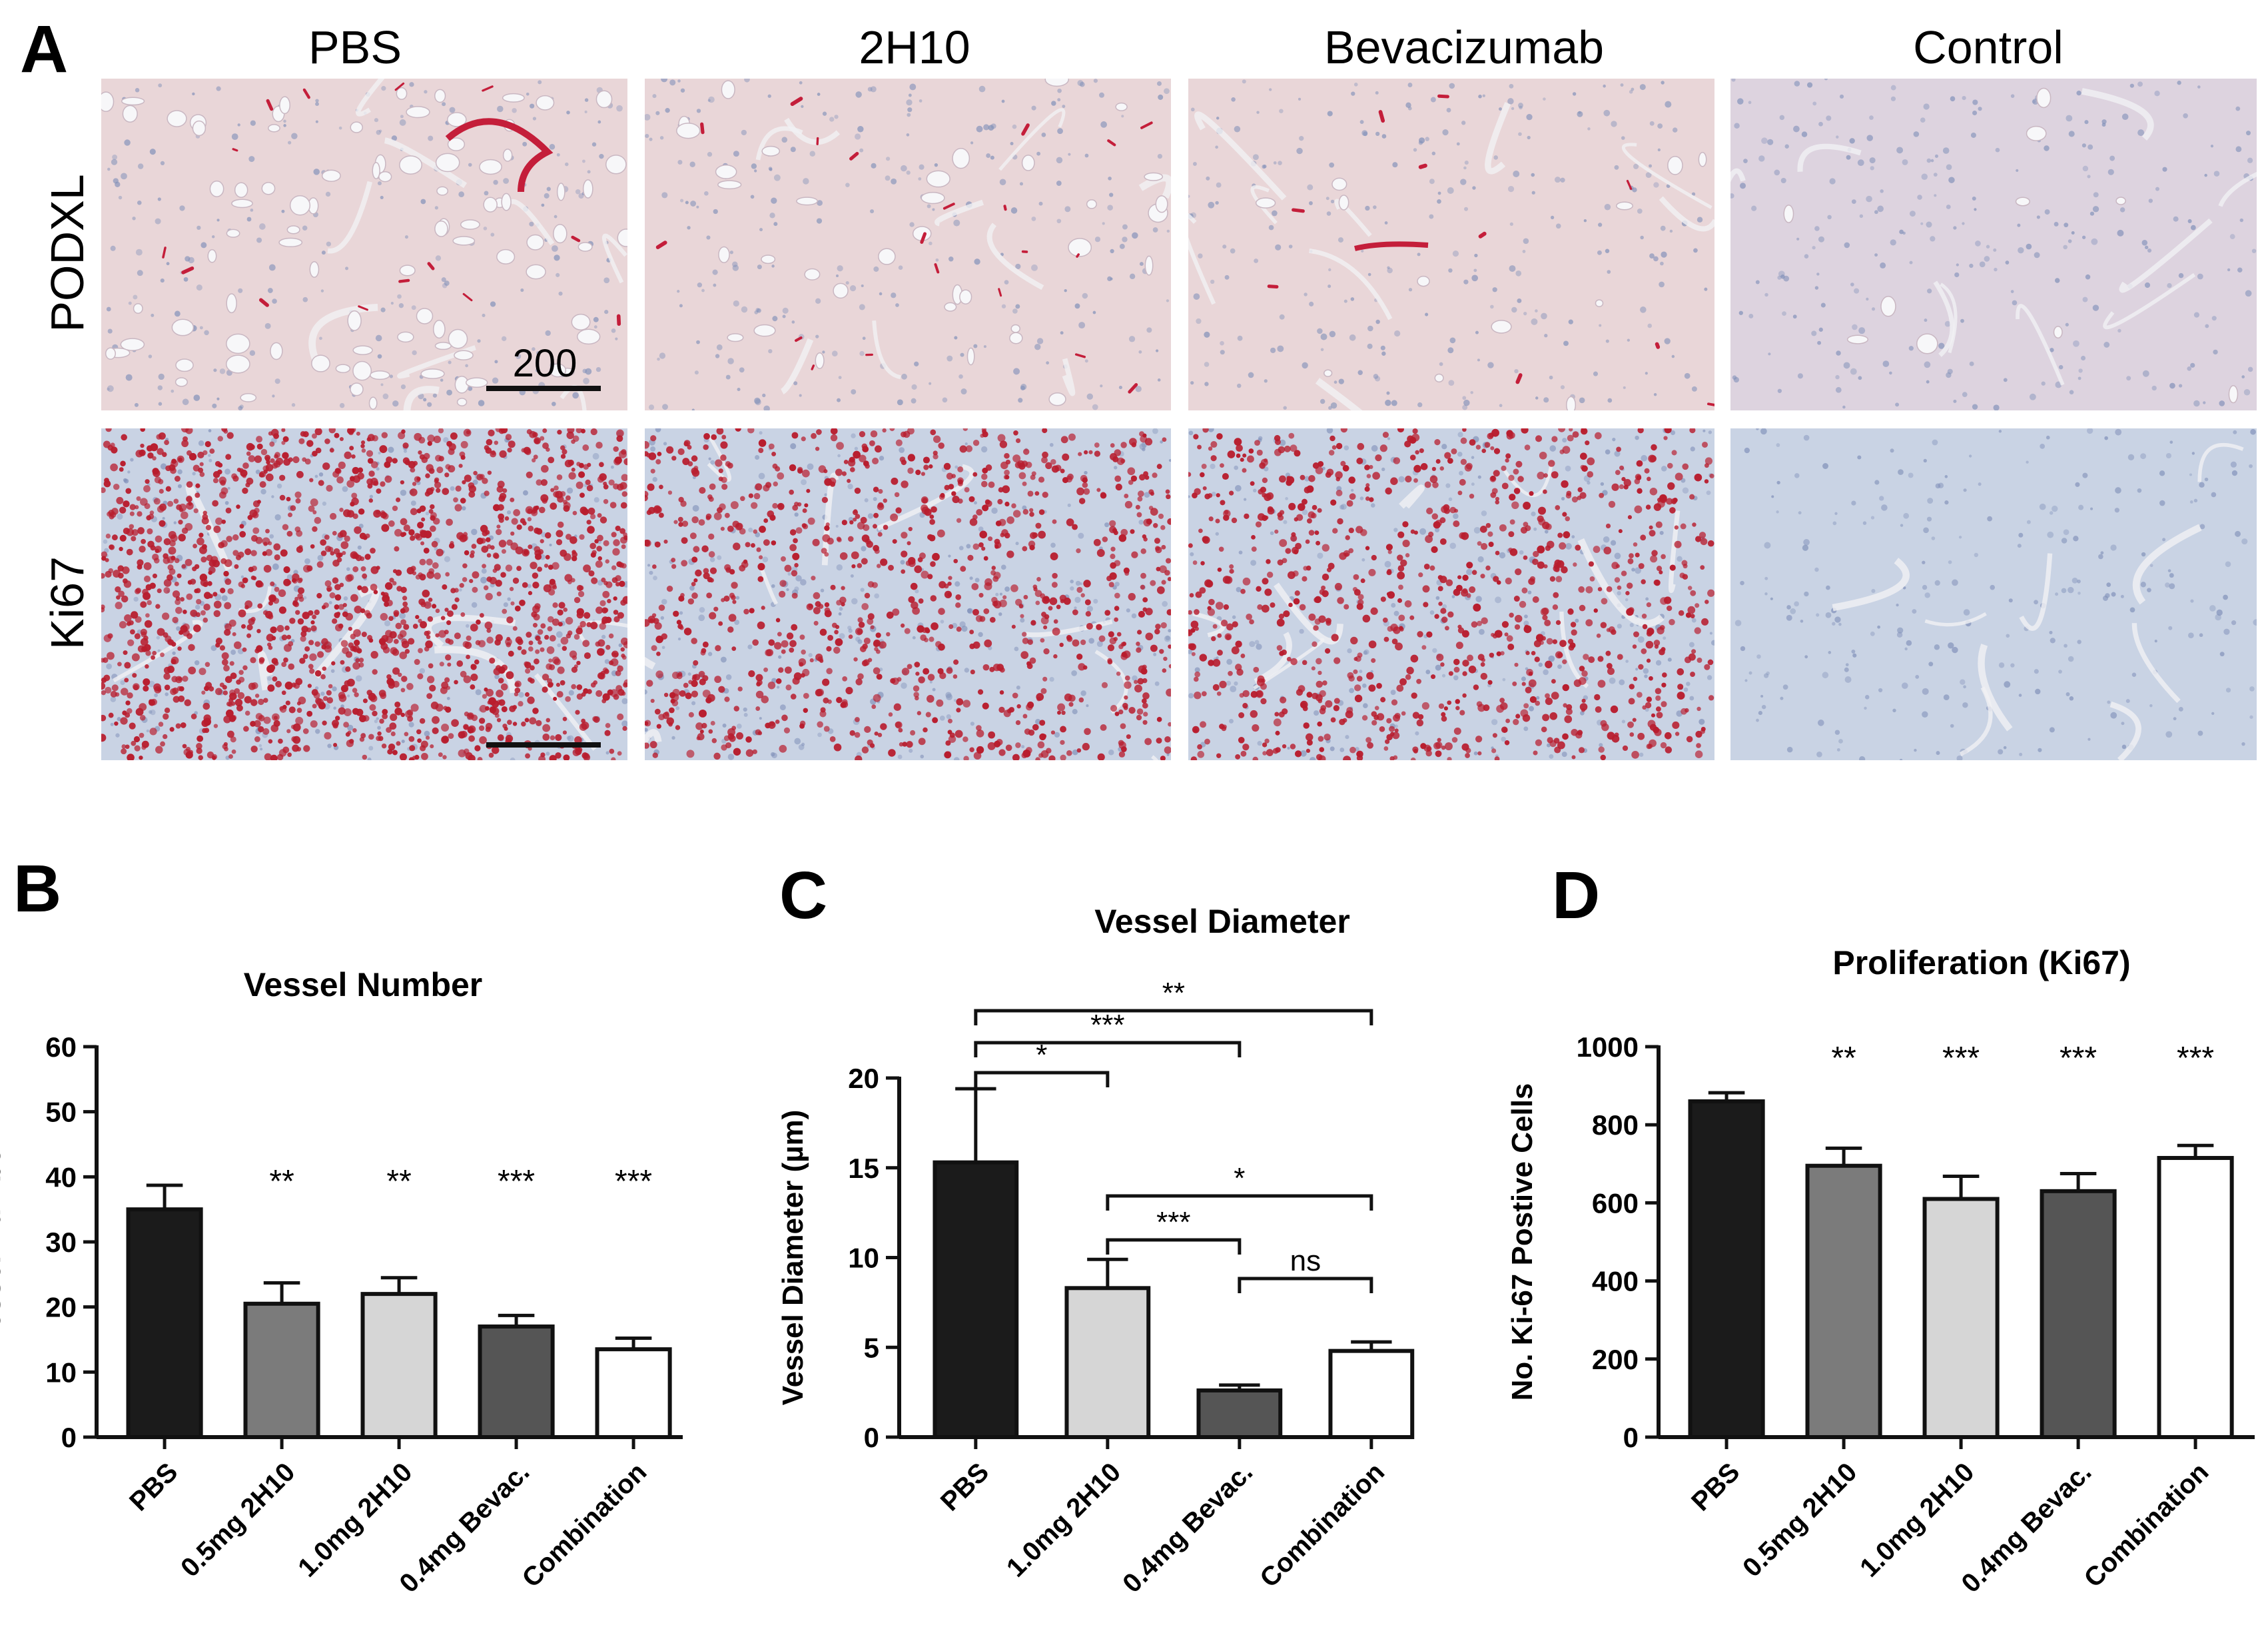 This screenshot has width=2268, height=1627. I want to click on y-axis-title: Vessel Number, so click(4, 1242).